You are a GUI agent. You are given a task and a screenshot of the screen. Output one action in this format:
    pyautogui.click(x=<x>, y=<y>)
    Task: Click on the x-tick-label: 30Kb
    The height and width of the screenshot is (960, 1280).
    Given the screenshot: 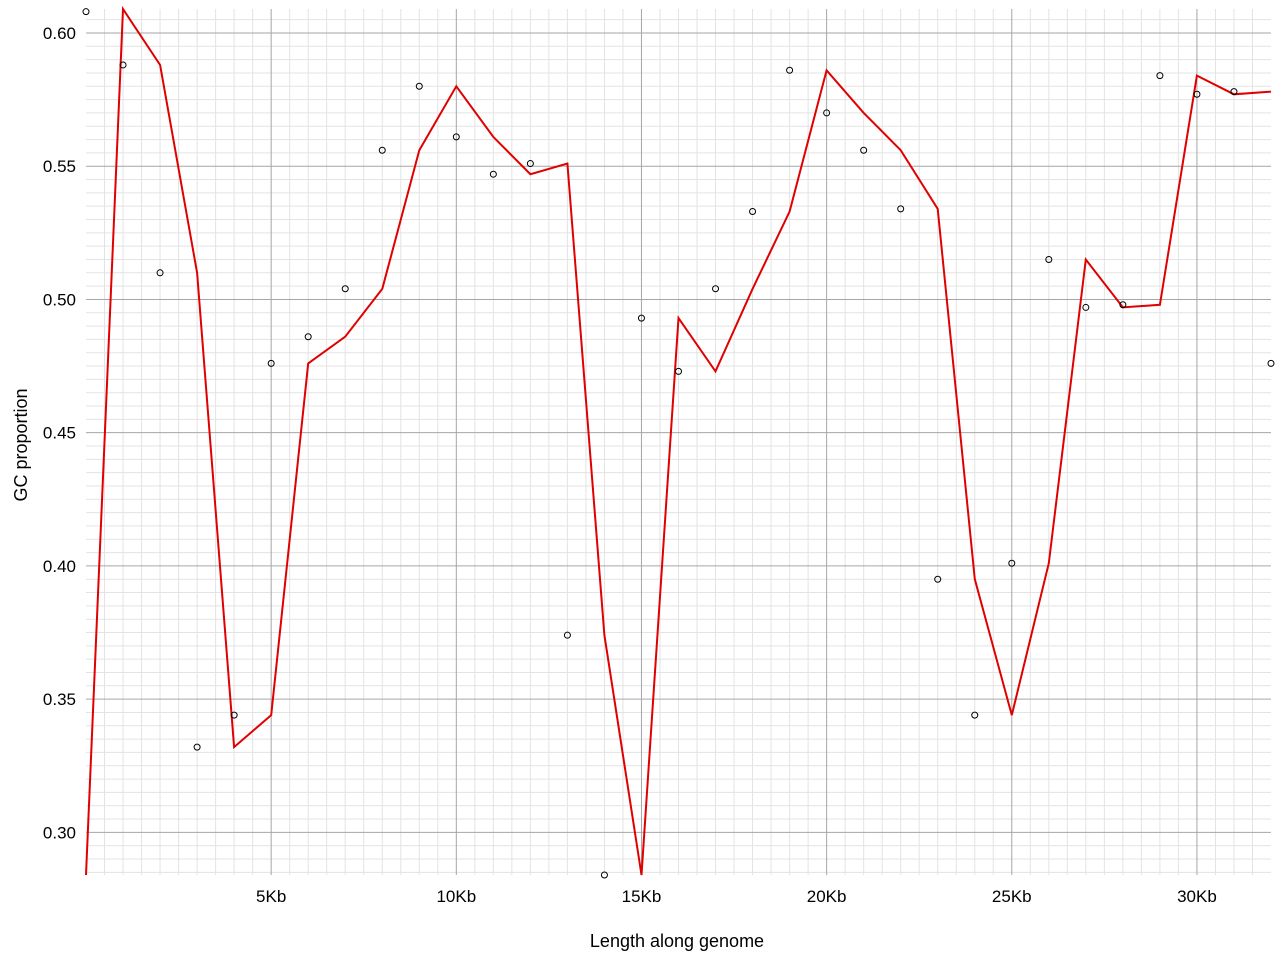 What is the action you would take?
    pyautogui.click(x=1197, y=896)
    